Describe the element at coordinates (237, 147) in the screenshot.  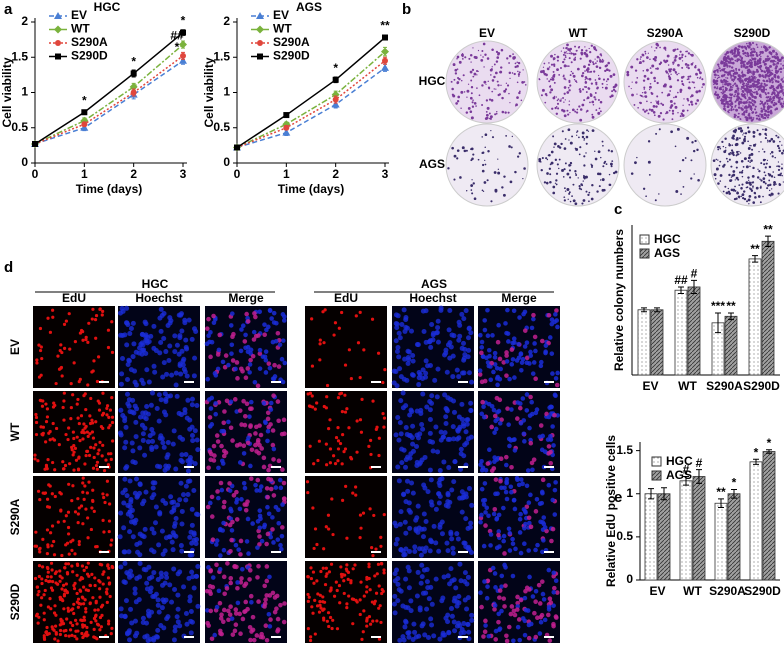
I see `marker` at that location.